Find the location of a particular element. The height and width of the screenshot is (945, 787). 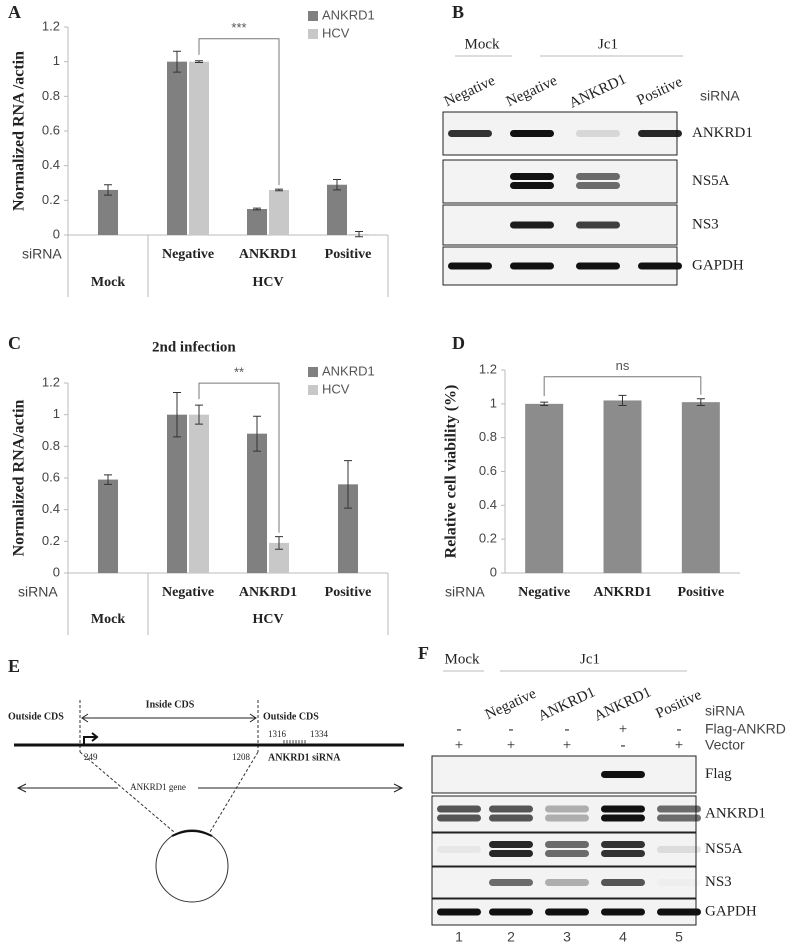

insert-line is located at coordinates (234, 792).